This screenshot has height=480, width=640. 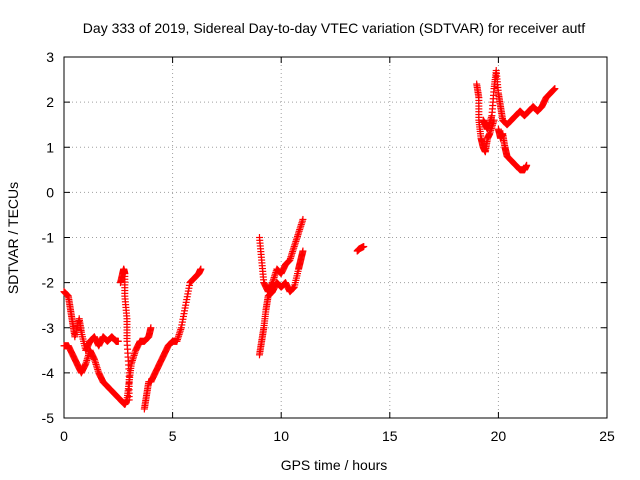 What do you see at coordinates (334, 465) in the screenshot?
I see `x-axis-label: GPS time / hours` at bounding box center [334, 465].